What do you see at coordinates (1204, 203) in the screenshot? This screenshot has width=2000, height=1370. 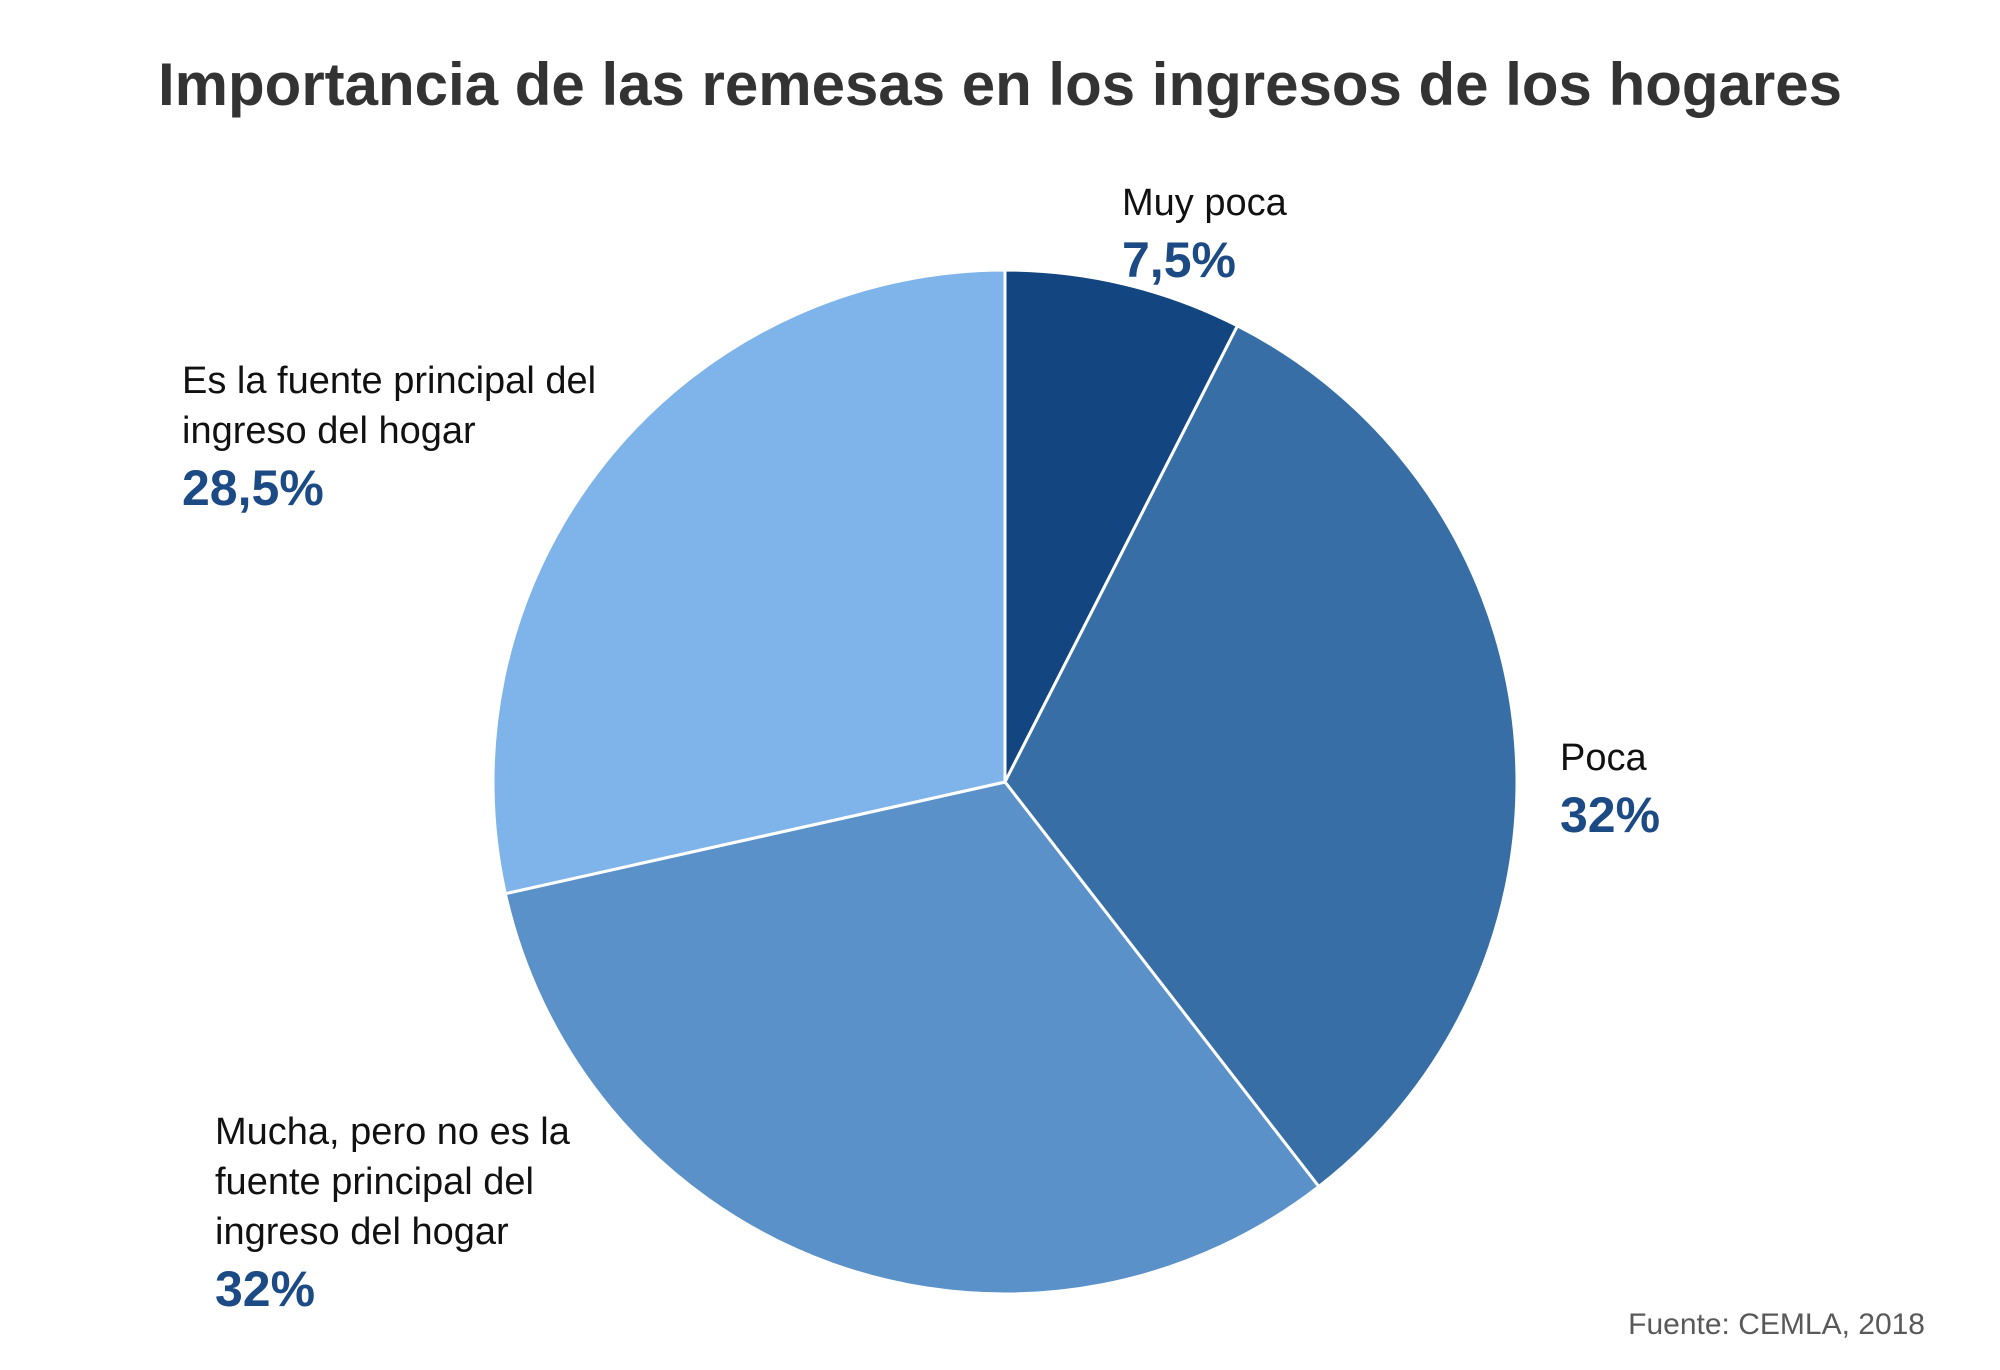 I see `slice-name: Muy poca` at bounding box center [1204, 203].